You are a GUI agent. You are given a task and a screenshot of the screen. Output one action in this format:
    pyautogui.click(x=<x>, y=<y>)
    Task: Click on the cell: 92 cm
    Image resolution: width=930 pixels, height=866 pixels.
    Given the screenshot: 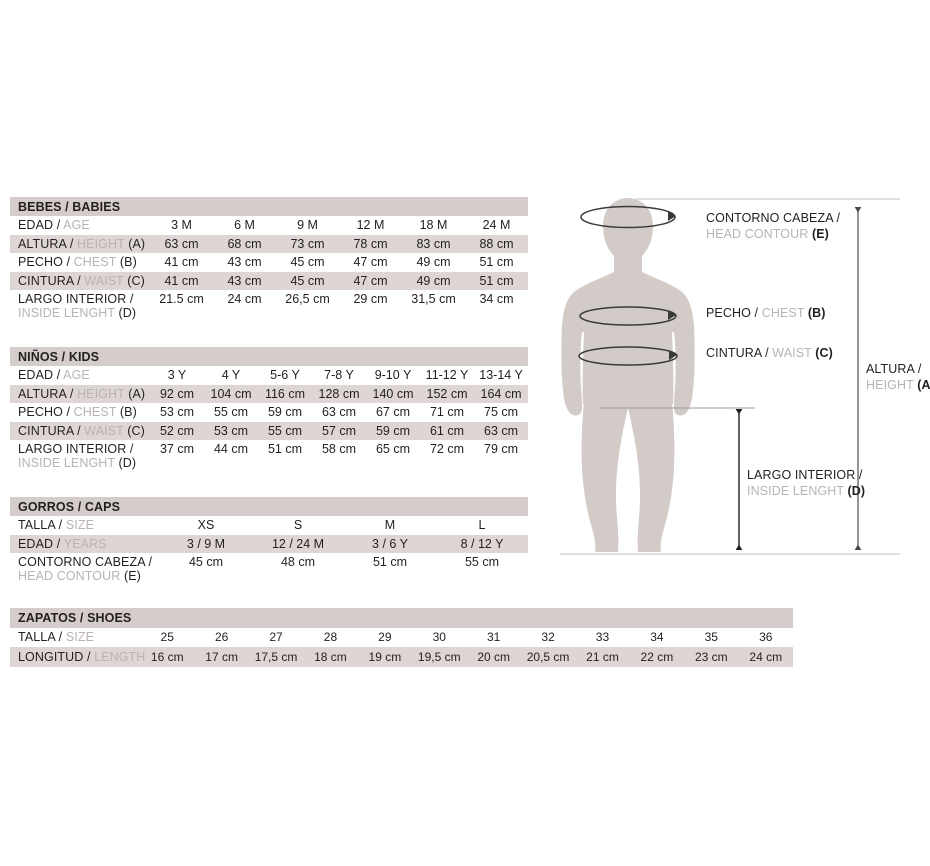 What is the action you would take?
    pyautogui.click(x=177, y=394)
    